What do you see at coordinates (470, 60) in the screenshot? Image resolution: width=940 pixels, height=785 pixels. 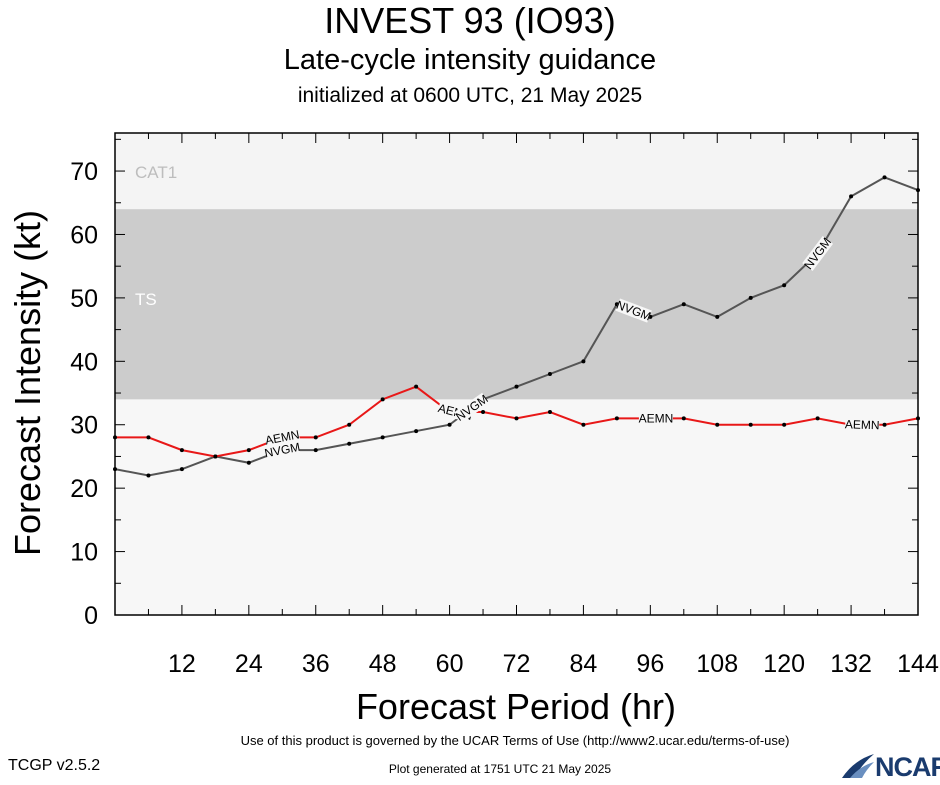 I see `chart-subtitle: Late-cycle intensity guidance` at bounding box center [470, 60].